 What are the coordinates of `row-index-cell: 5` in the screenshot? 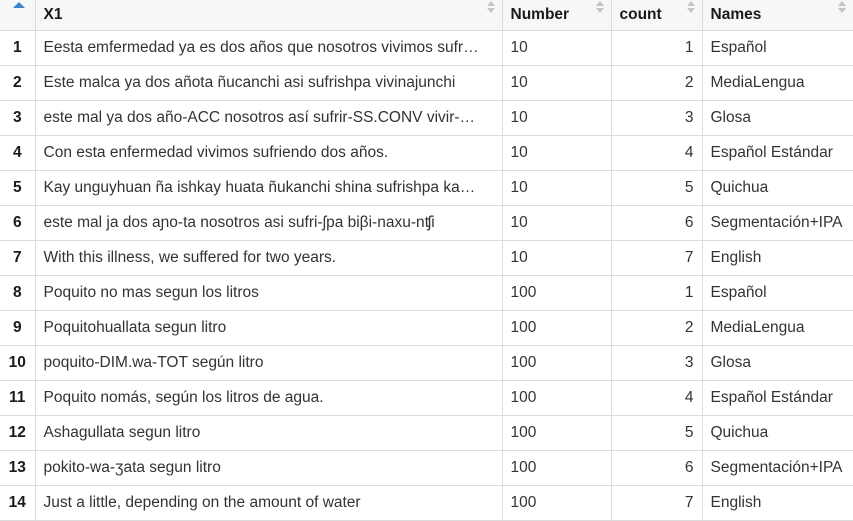 It's located at (18, 188).